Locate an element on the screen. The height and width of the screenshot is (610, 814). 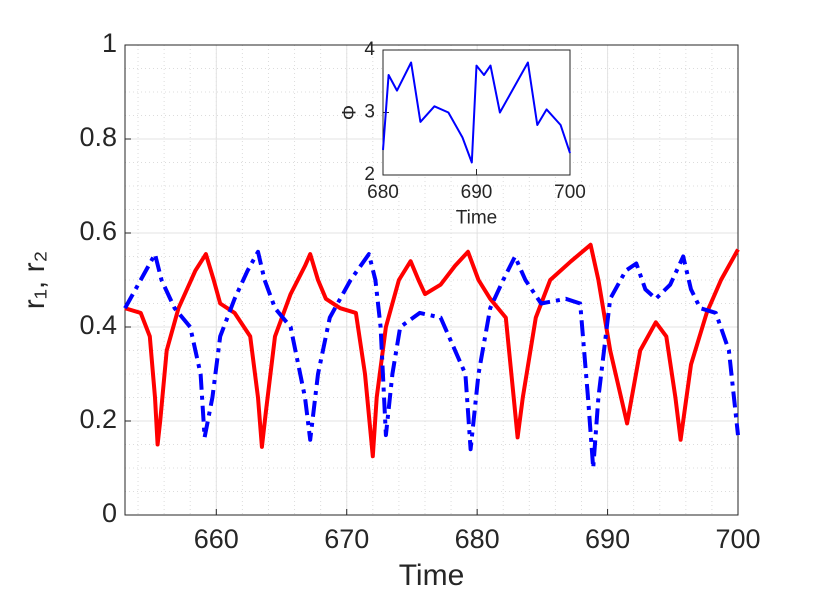
y-axis-label: Φ is located at coordinates (350, 112).